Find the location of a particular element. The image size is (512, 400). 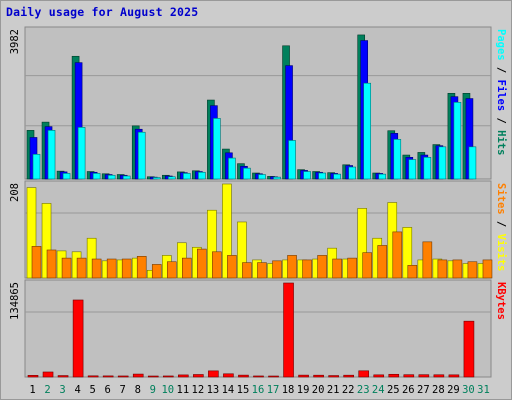

day-label: 20 is located at coordinates (318, 390).